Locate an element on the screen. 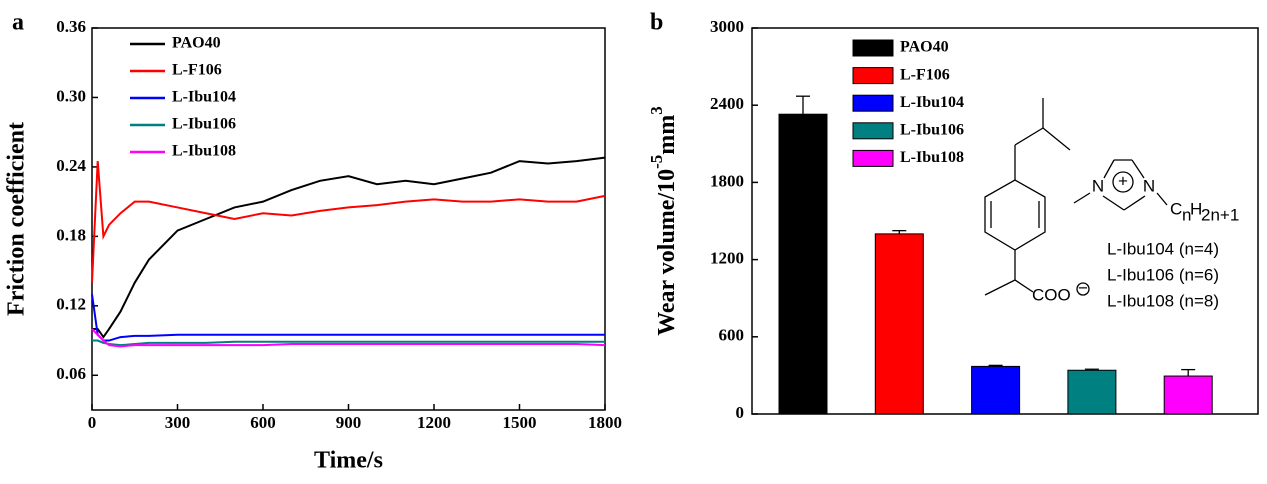 The height and width of the screenshot is (484, 1267). annotation: C is located at coordinates (1176, 208).